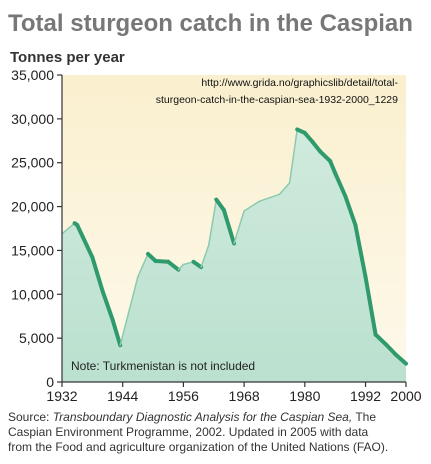 The height and width of the screenshot is (464, 431). Describe the element at coordinates (32, 75) in the screenshot. I see `y-tick-label: 35,000` at that location.